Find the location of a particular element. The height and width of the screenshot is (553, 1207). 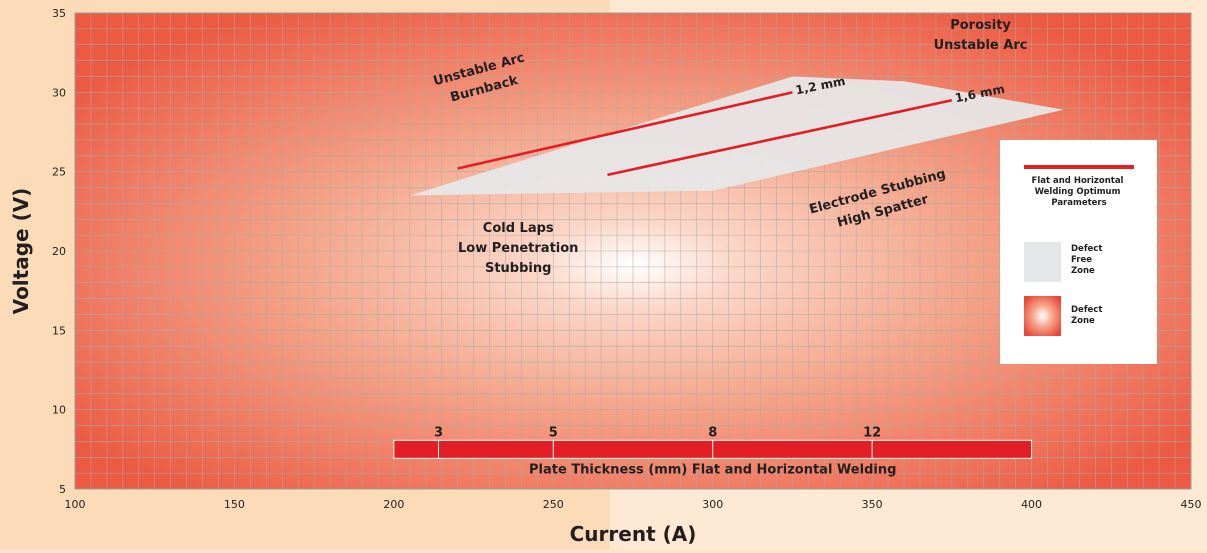

y-tick-label: 30 is located at coordinates (59, 92).